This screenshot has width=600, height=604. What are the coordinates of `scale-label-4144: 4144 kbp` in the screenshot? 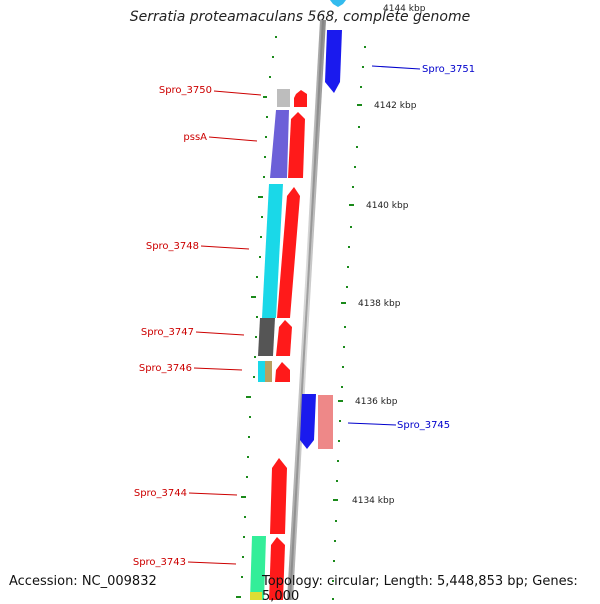 It's located at (404, 9).